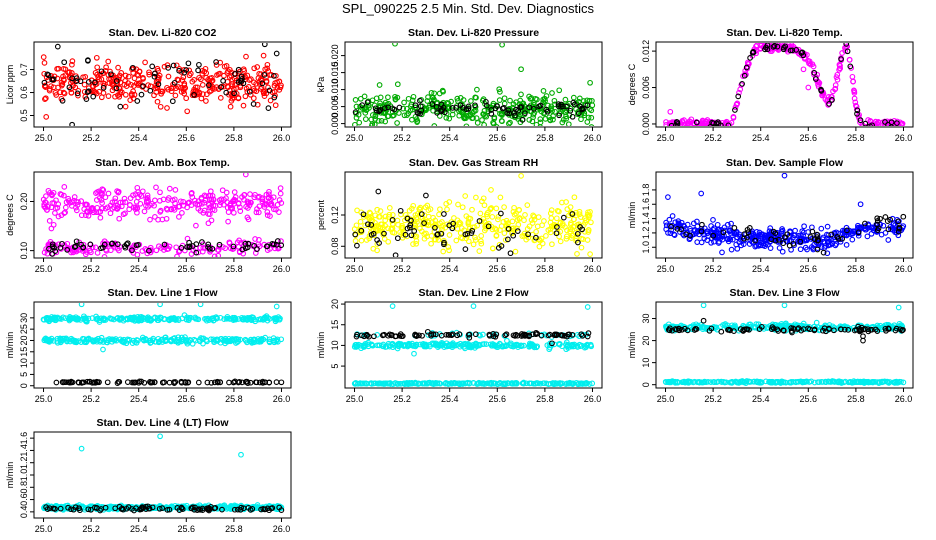  What do you see at coordinates (473, 33) in the screenshot?
I see `panel-title: Stan. Dev. Li-820 Pressure` at bounding box center [473, 33].